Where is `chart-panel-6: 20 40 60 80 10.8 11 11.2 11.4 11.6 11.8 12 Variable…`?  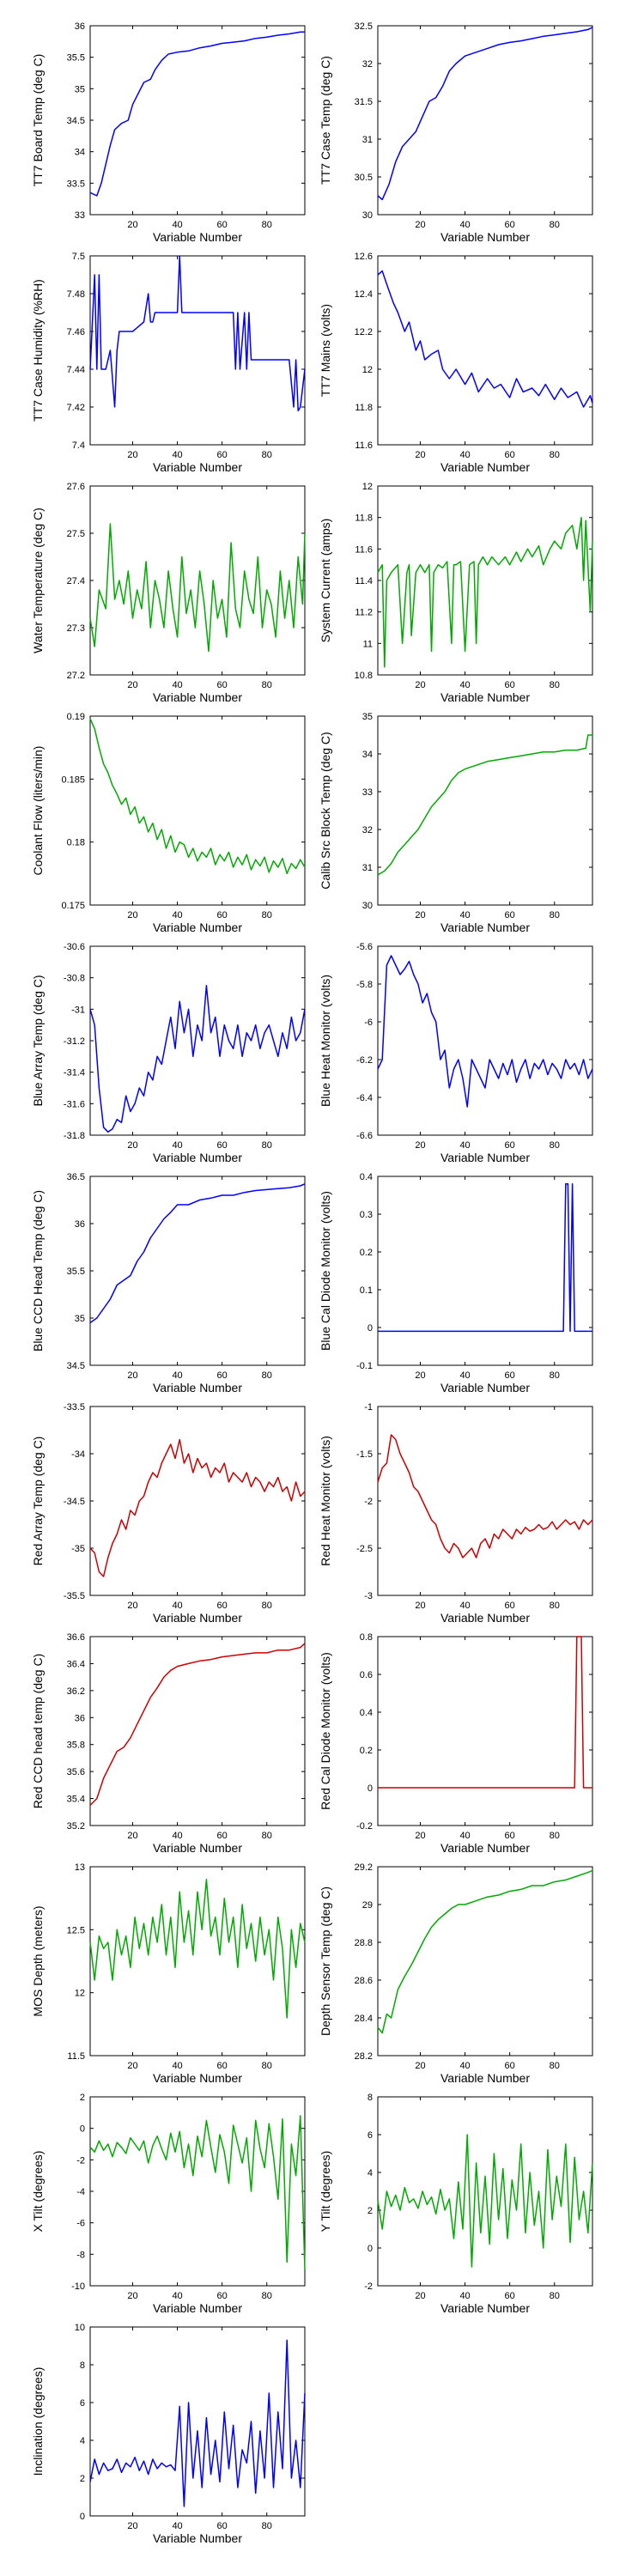 chart-panel-6: 20 40 60 80 10.8 11 11.2 11.4 11.6 11.8 12 Variable… is located at coordinates (456, 593).